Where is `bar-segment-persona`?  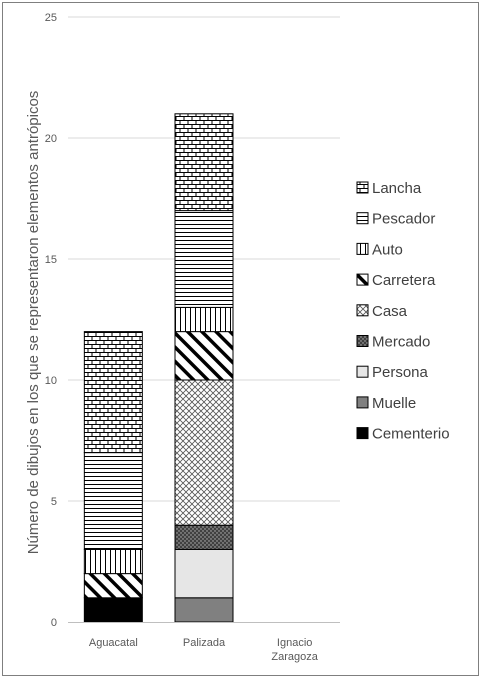
bar-segment-persona is located at coordinates (204, 573).